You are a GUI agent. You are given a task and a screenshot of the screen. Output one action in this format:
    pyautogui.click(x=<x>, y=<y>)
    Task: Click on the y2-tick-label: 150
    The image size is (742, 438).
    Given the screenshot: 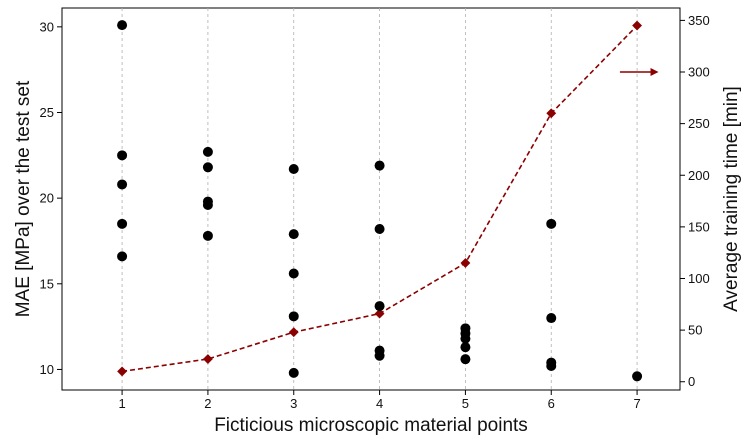 What is the action you would take?
    pyautogui.click(x=699, y=226)
    